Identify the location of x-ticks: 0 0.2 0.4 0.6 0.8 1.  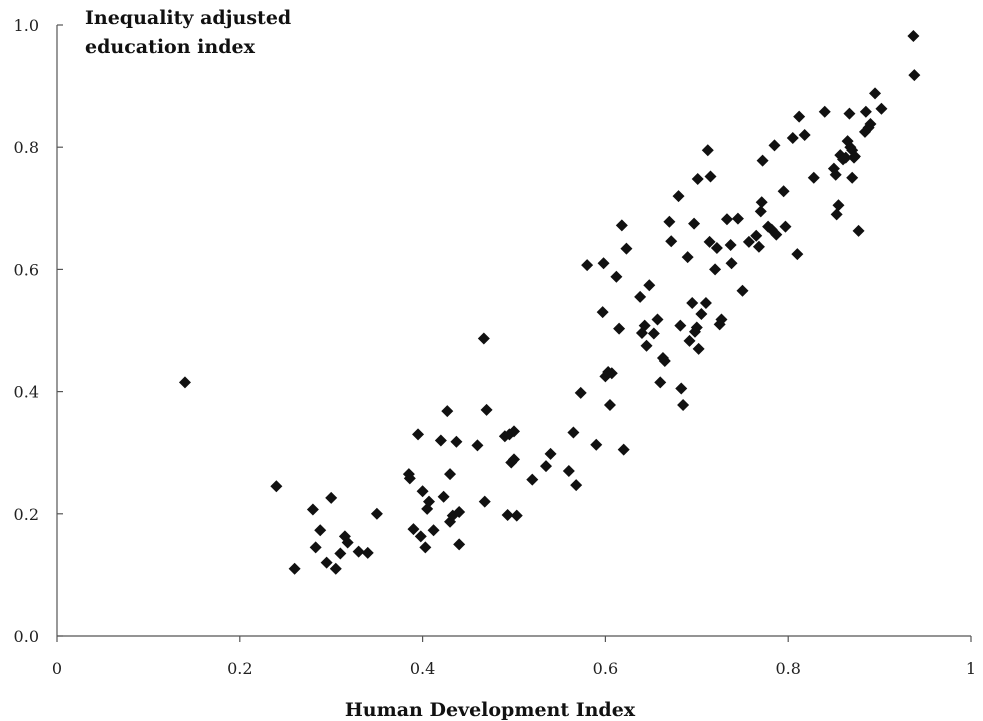
(514, 657).